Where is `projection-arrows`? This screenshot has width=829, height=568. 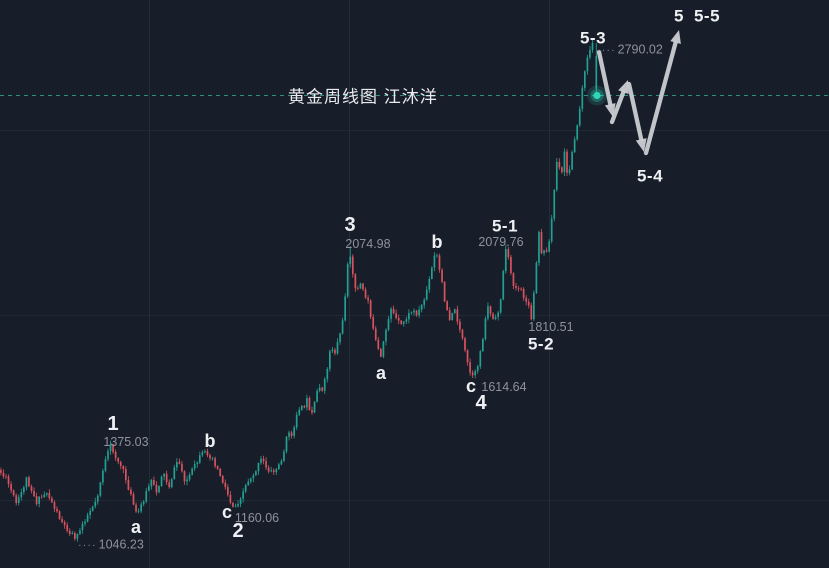 projection-arrows is located at coordinates (638, 93).